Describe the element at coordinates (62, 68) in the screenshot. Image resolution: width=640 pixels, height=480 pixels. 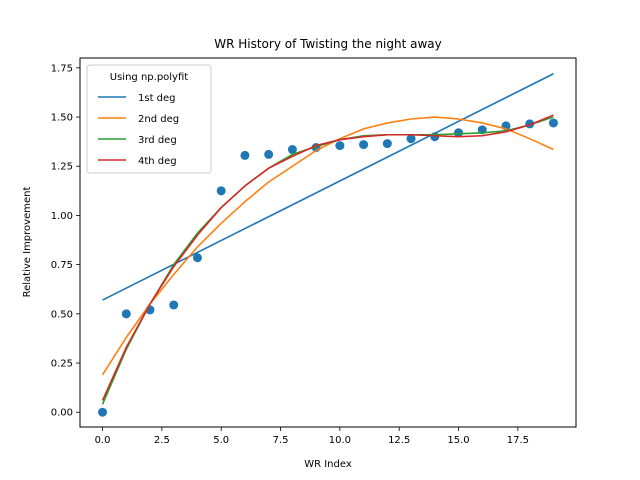
I see `y-tick-label: 1.75` at that location.